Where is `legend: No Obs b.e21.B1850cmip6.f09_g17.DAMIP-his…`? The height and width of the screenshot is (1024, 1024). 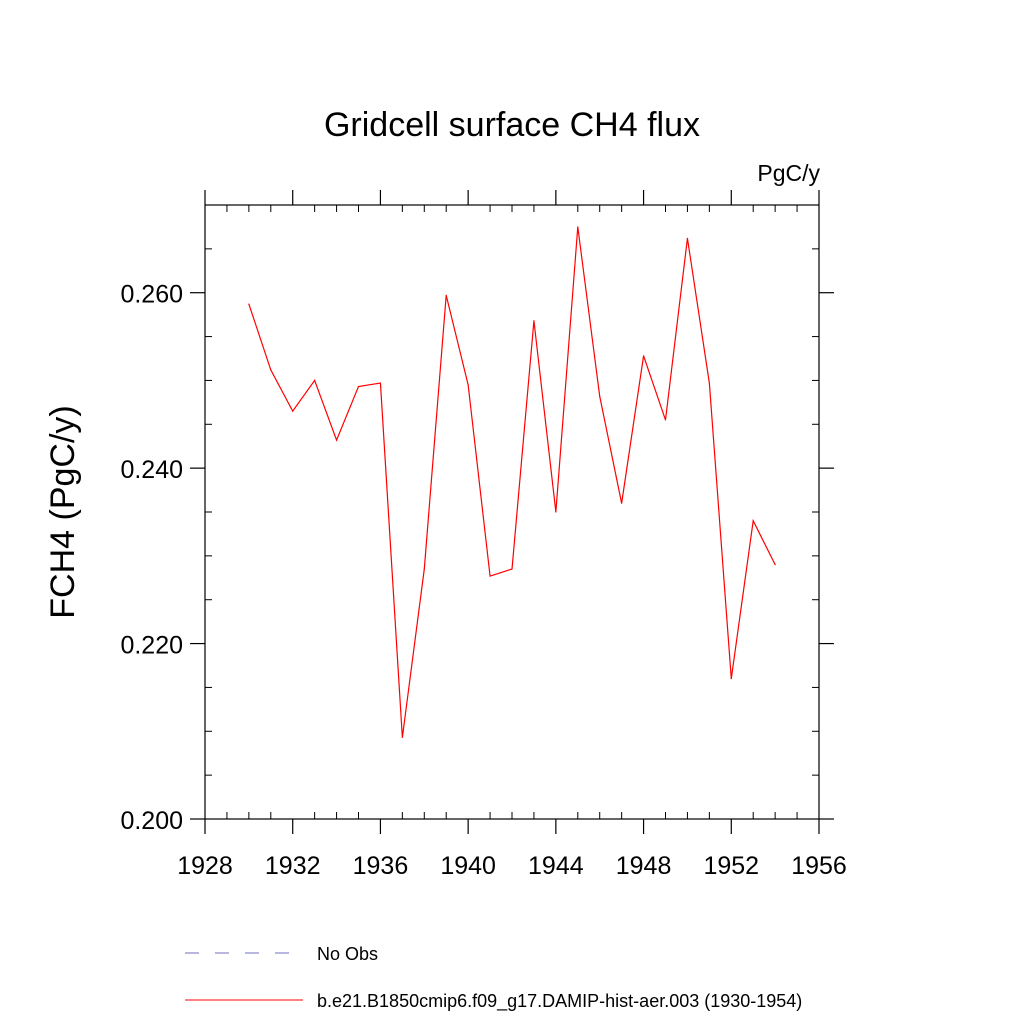 legend: No Obs b.e21.B1850cmip6.f09_g17.DAMIP-his… is located at coordinates (493, 978).